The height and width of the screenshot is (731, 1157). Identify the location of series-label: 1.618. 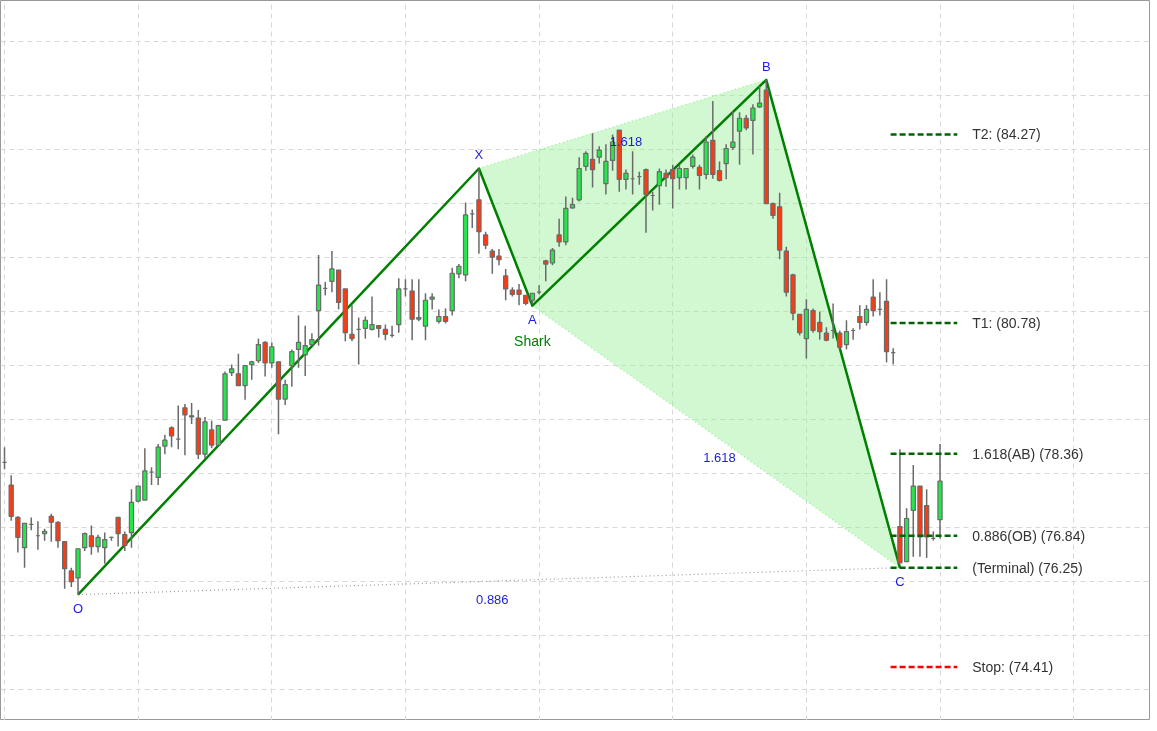
(719, 458).